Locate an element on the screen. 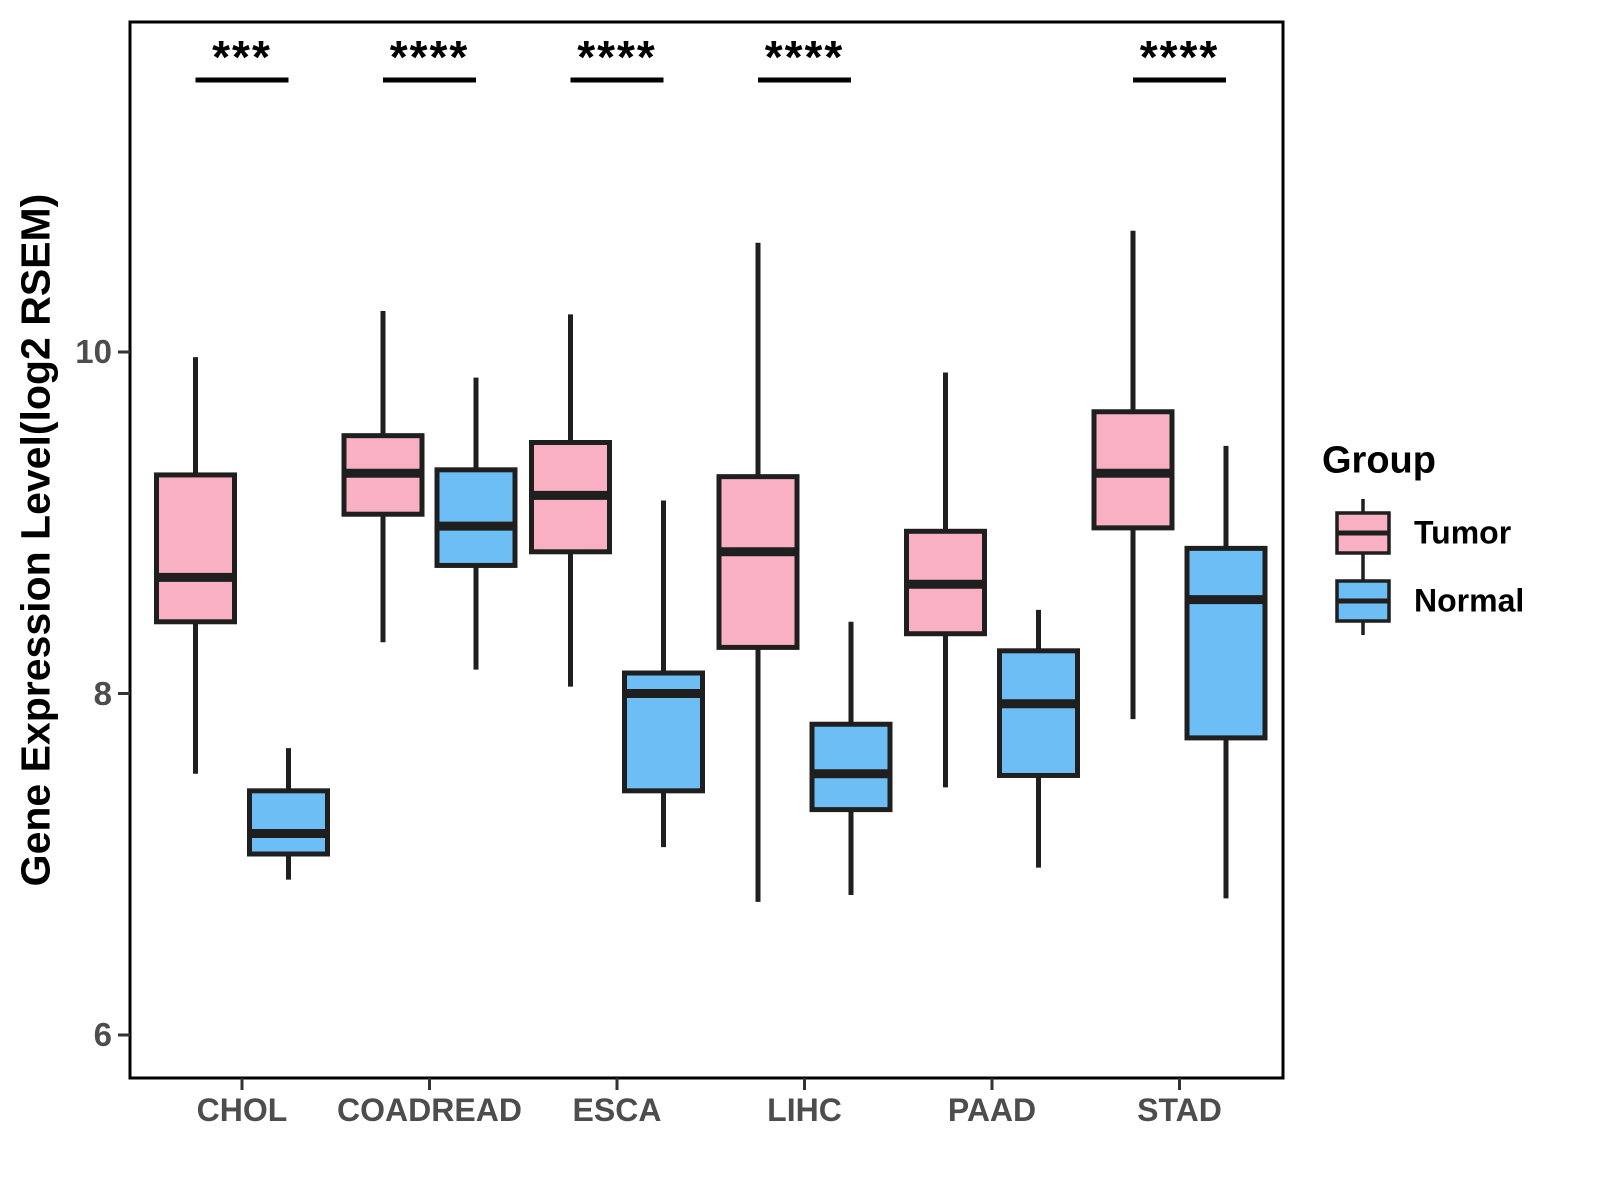 This screenshot has width=1600, height=1200. box-lihc-normal is located at coordinates (851, 767).